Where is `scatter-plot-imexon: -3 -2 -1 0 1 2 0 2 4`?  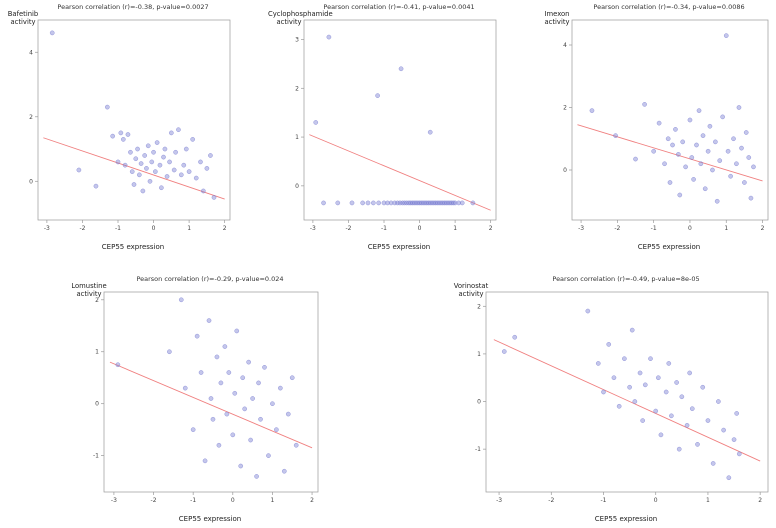
scatter-plot-imexon: -3 -2 -1 0 1 2 0 2 4 is located at coordinates (666, 125).